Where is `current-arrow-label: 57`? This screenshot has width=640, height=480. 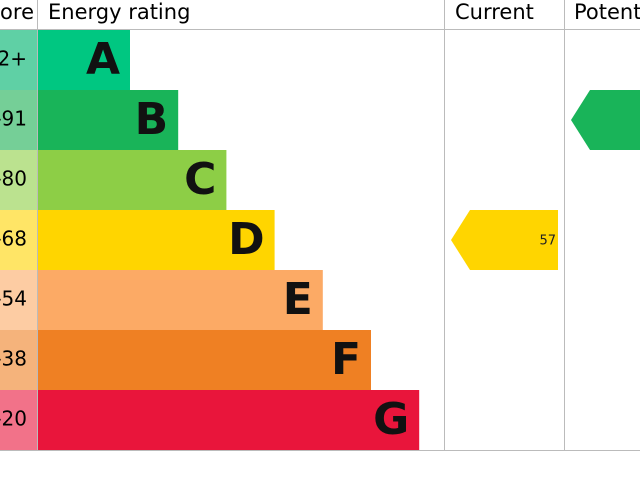
current-arrow-label: 57 is located at coordinates (547, 241).